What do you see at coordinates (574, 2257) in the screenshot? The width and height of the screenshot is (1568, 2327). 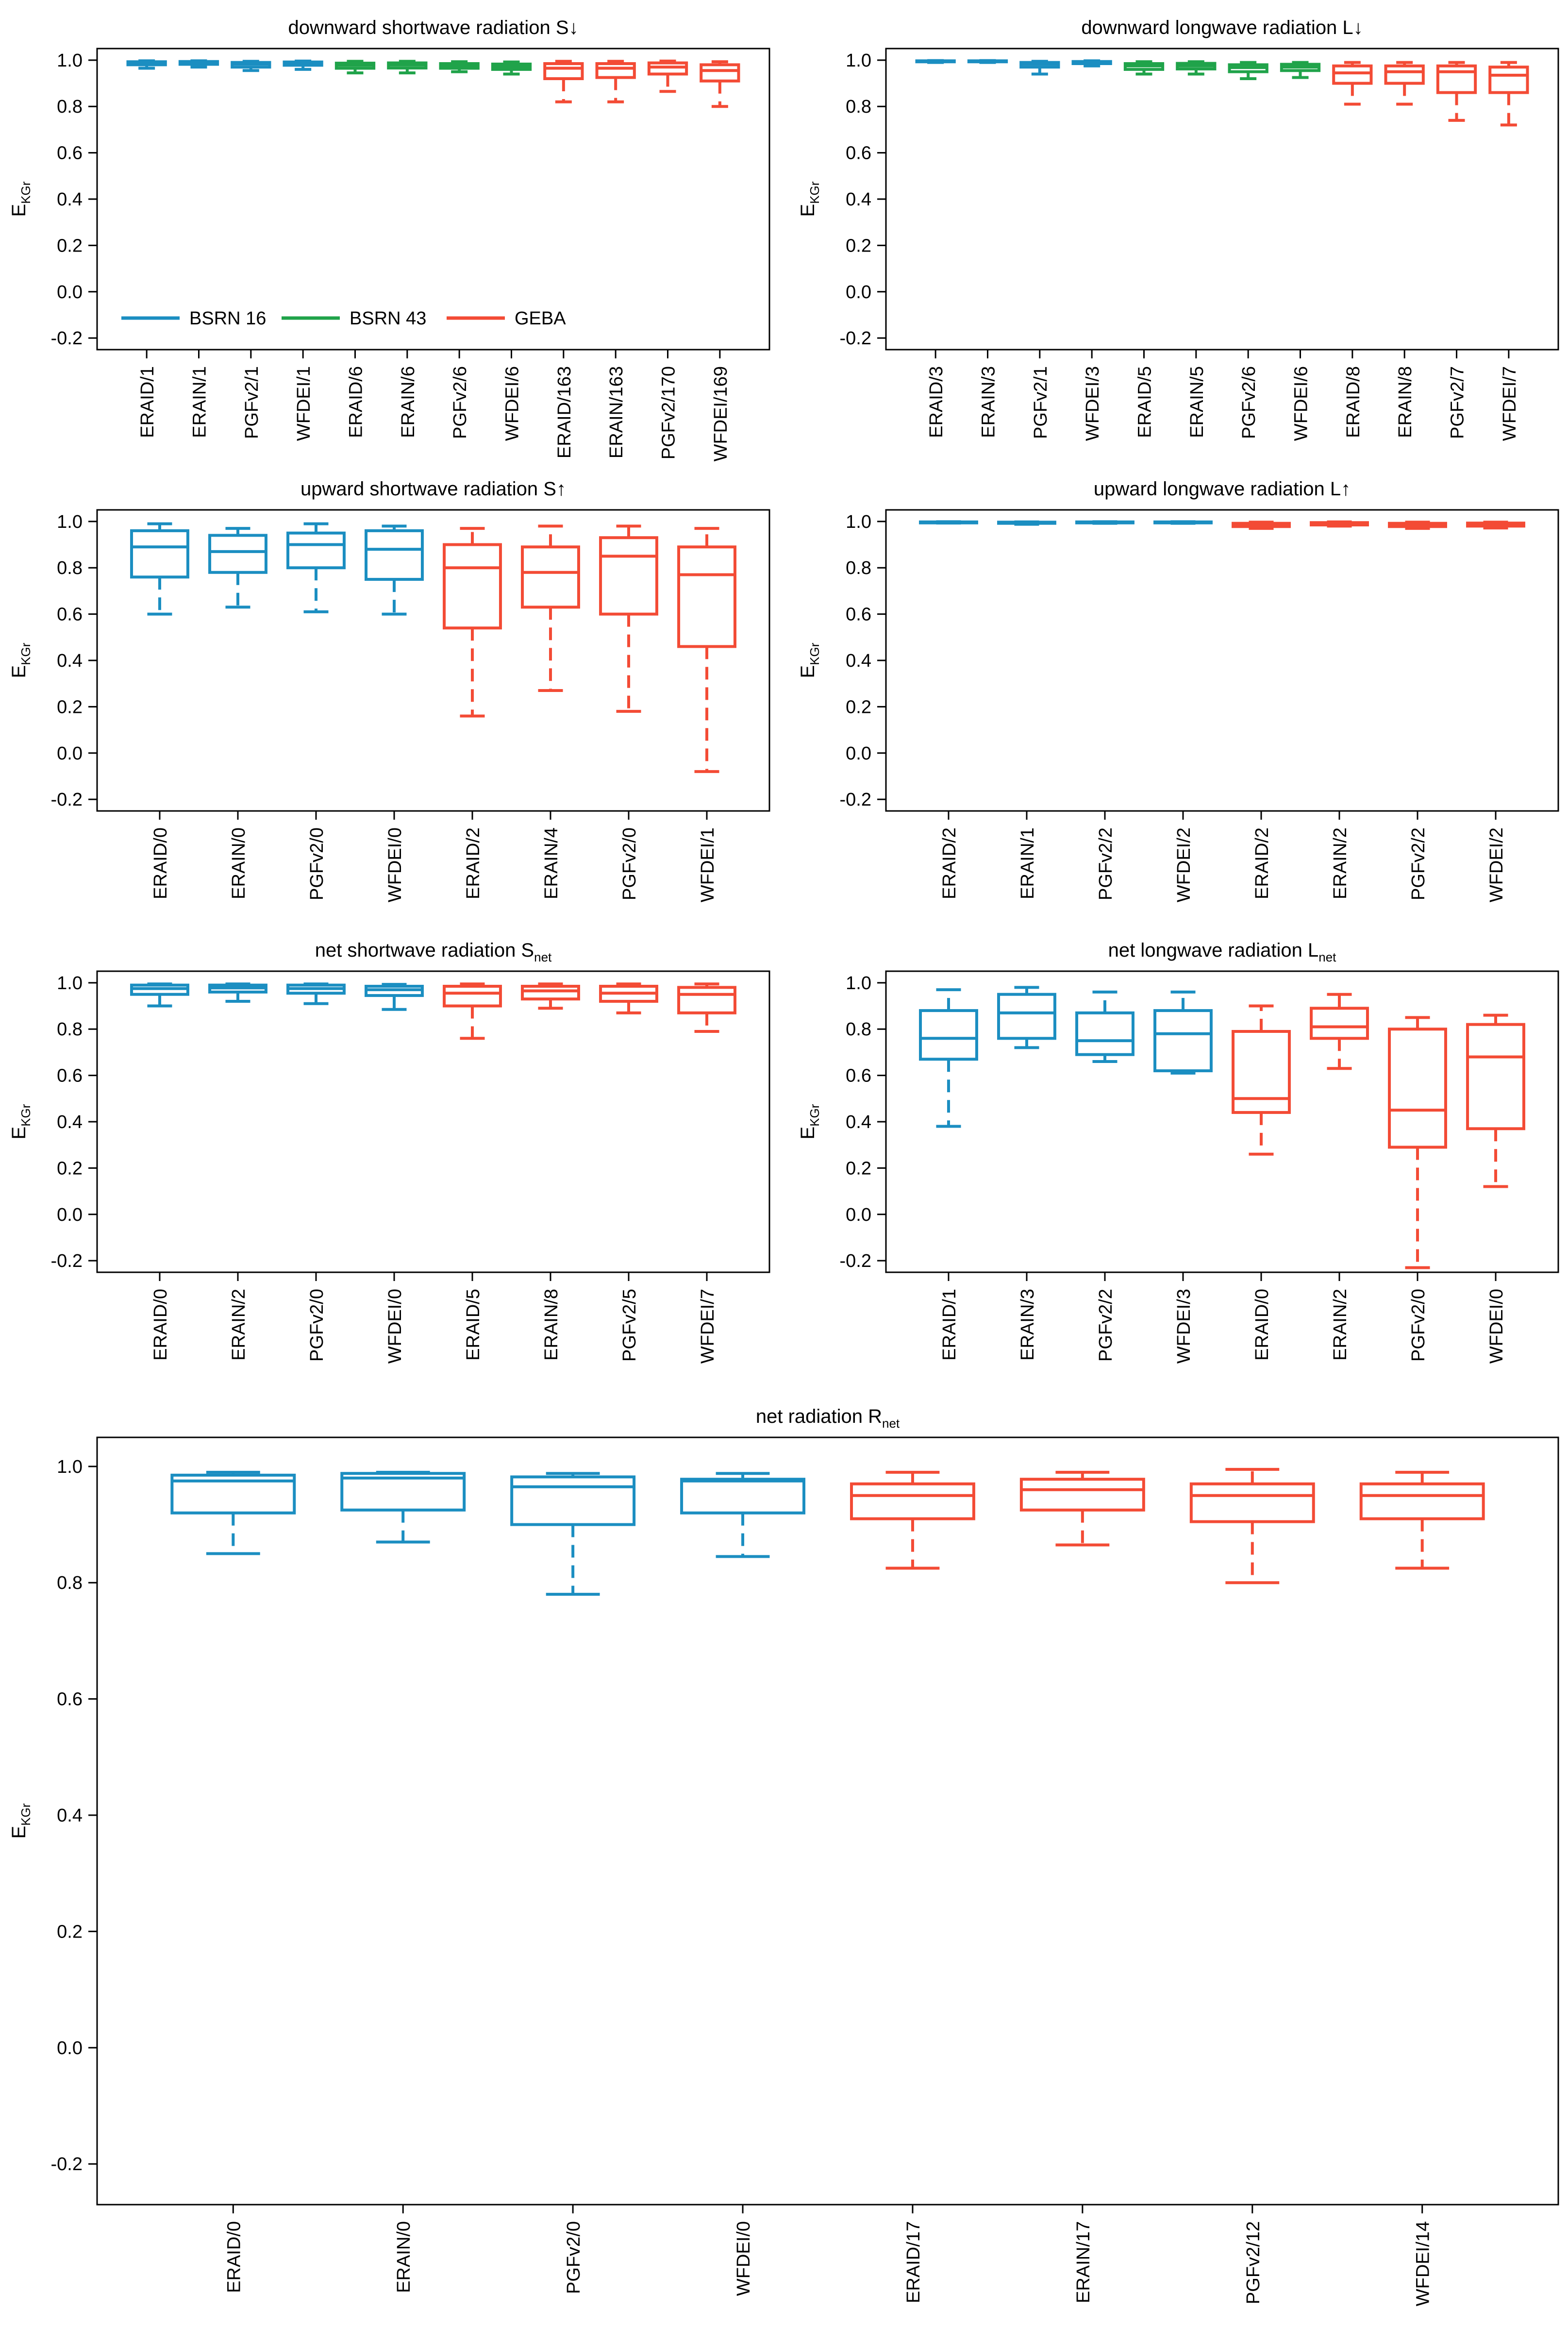 I see `x-category-label: PGFv2/0` at bounding box center [574, 2257].